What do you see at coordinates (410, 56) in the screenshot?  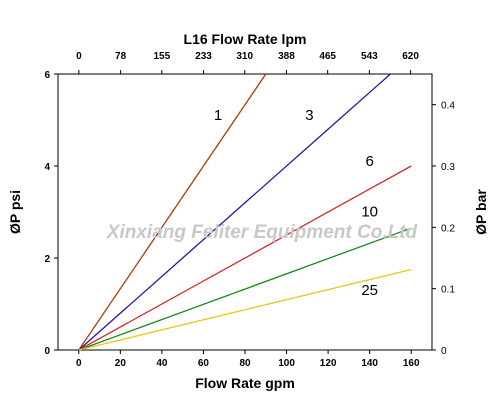 I see `x2-tick-label: 620` at bounding box center [410, 56].